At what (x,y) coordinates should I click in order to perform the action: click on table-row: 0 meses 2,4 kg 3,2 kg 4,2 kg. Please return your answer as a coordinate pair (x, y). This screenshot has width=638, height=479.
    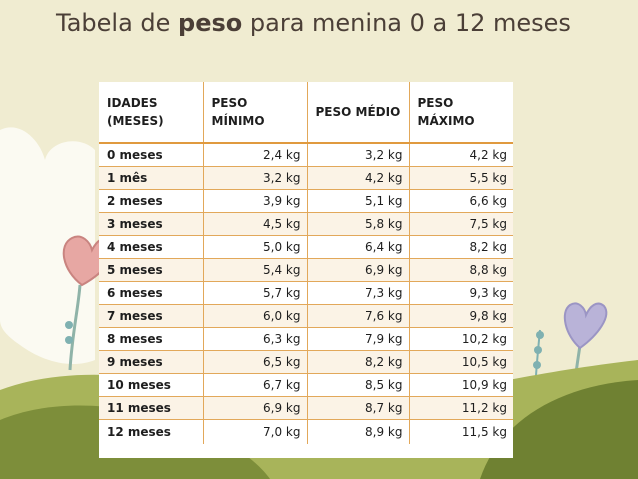
    Looking at the image, I should click on (306, 154).